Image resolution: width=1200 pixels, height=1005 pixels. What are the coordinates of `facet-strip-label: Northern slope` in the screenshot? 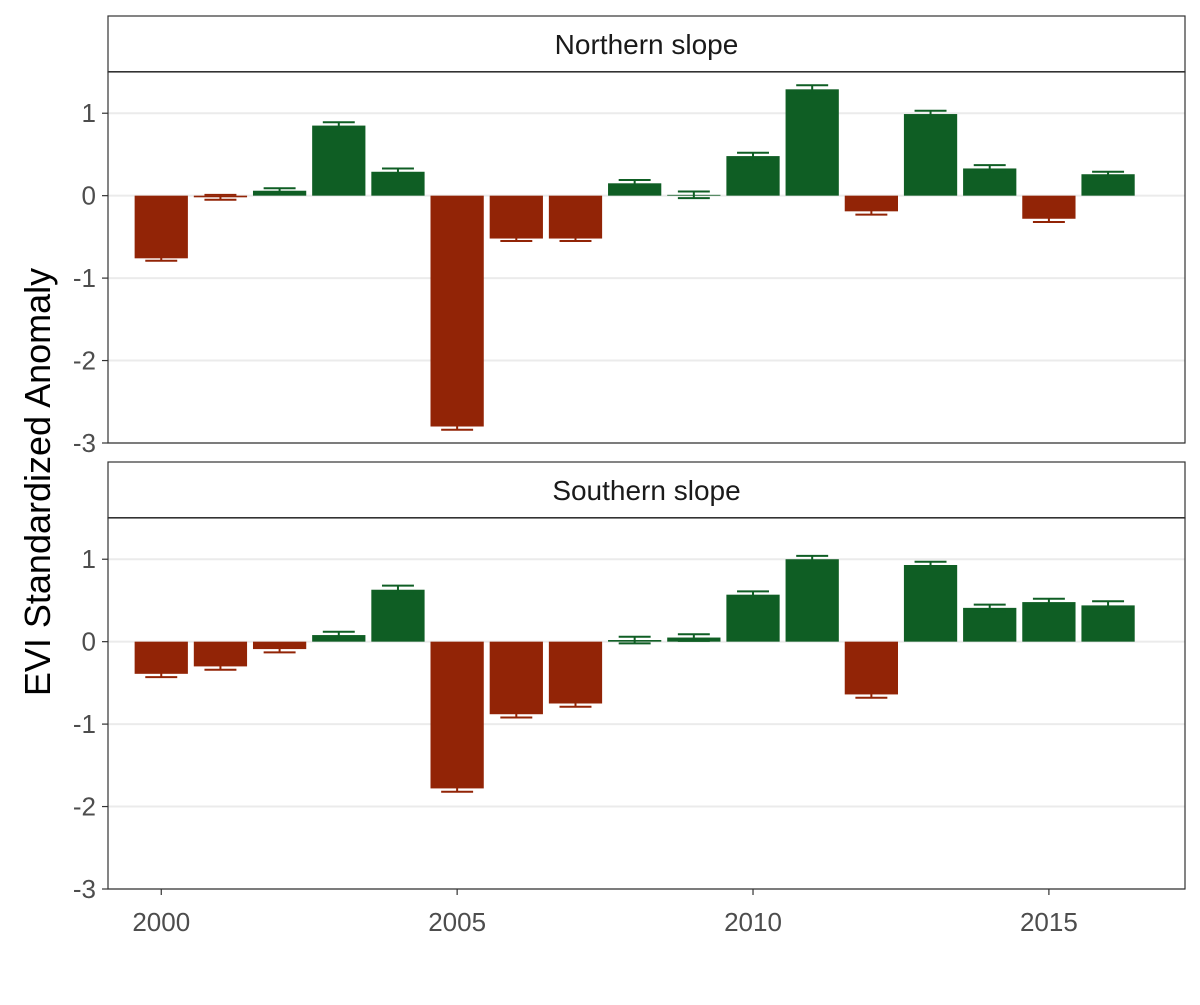 It's located at (647, 44).